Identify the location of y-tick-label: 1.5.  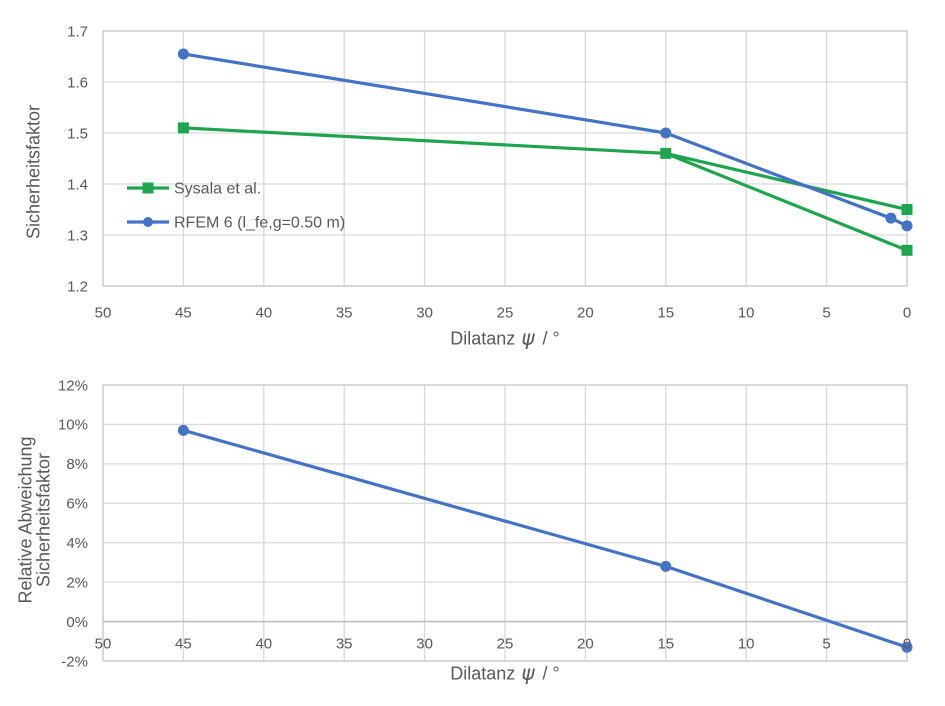
(77, 133).